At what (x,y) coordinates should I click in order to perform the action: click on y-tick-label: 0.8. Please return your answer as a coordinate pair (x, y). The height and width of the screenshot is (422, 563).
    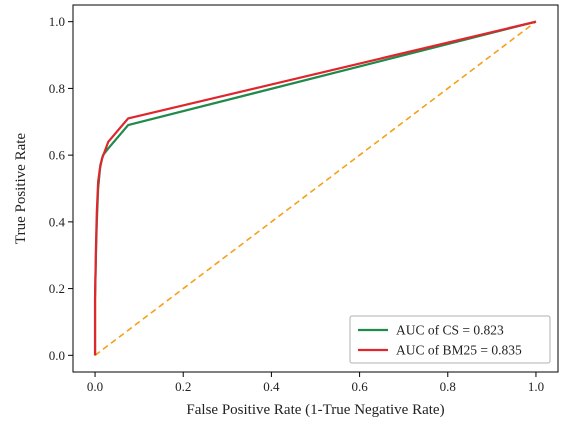
    Looking at the image, I should click on (57, 88).